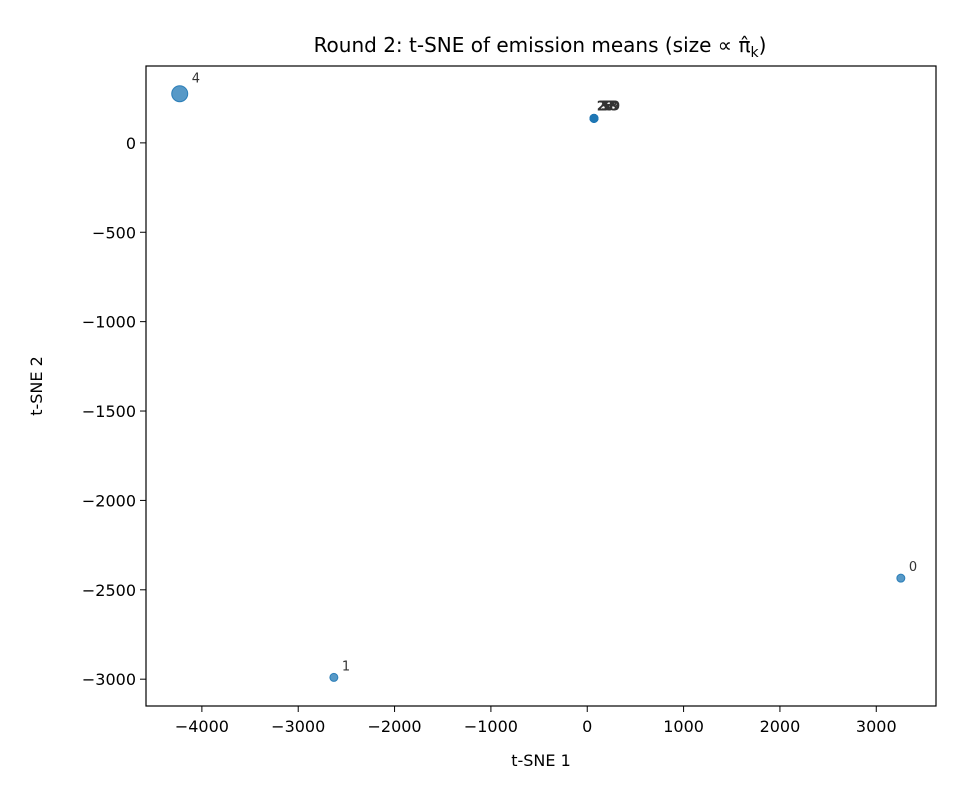 Image resolution: width=960 pixels, height=800 pixels. I want to click on x-axis-label: t-SNE 1, so click(541, 760).